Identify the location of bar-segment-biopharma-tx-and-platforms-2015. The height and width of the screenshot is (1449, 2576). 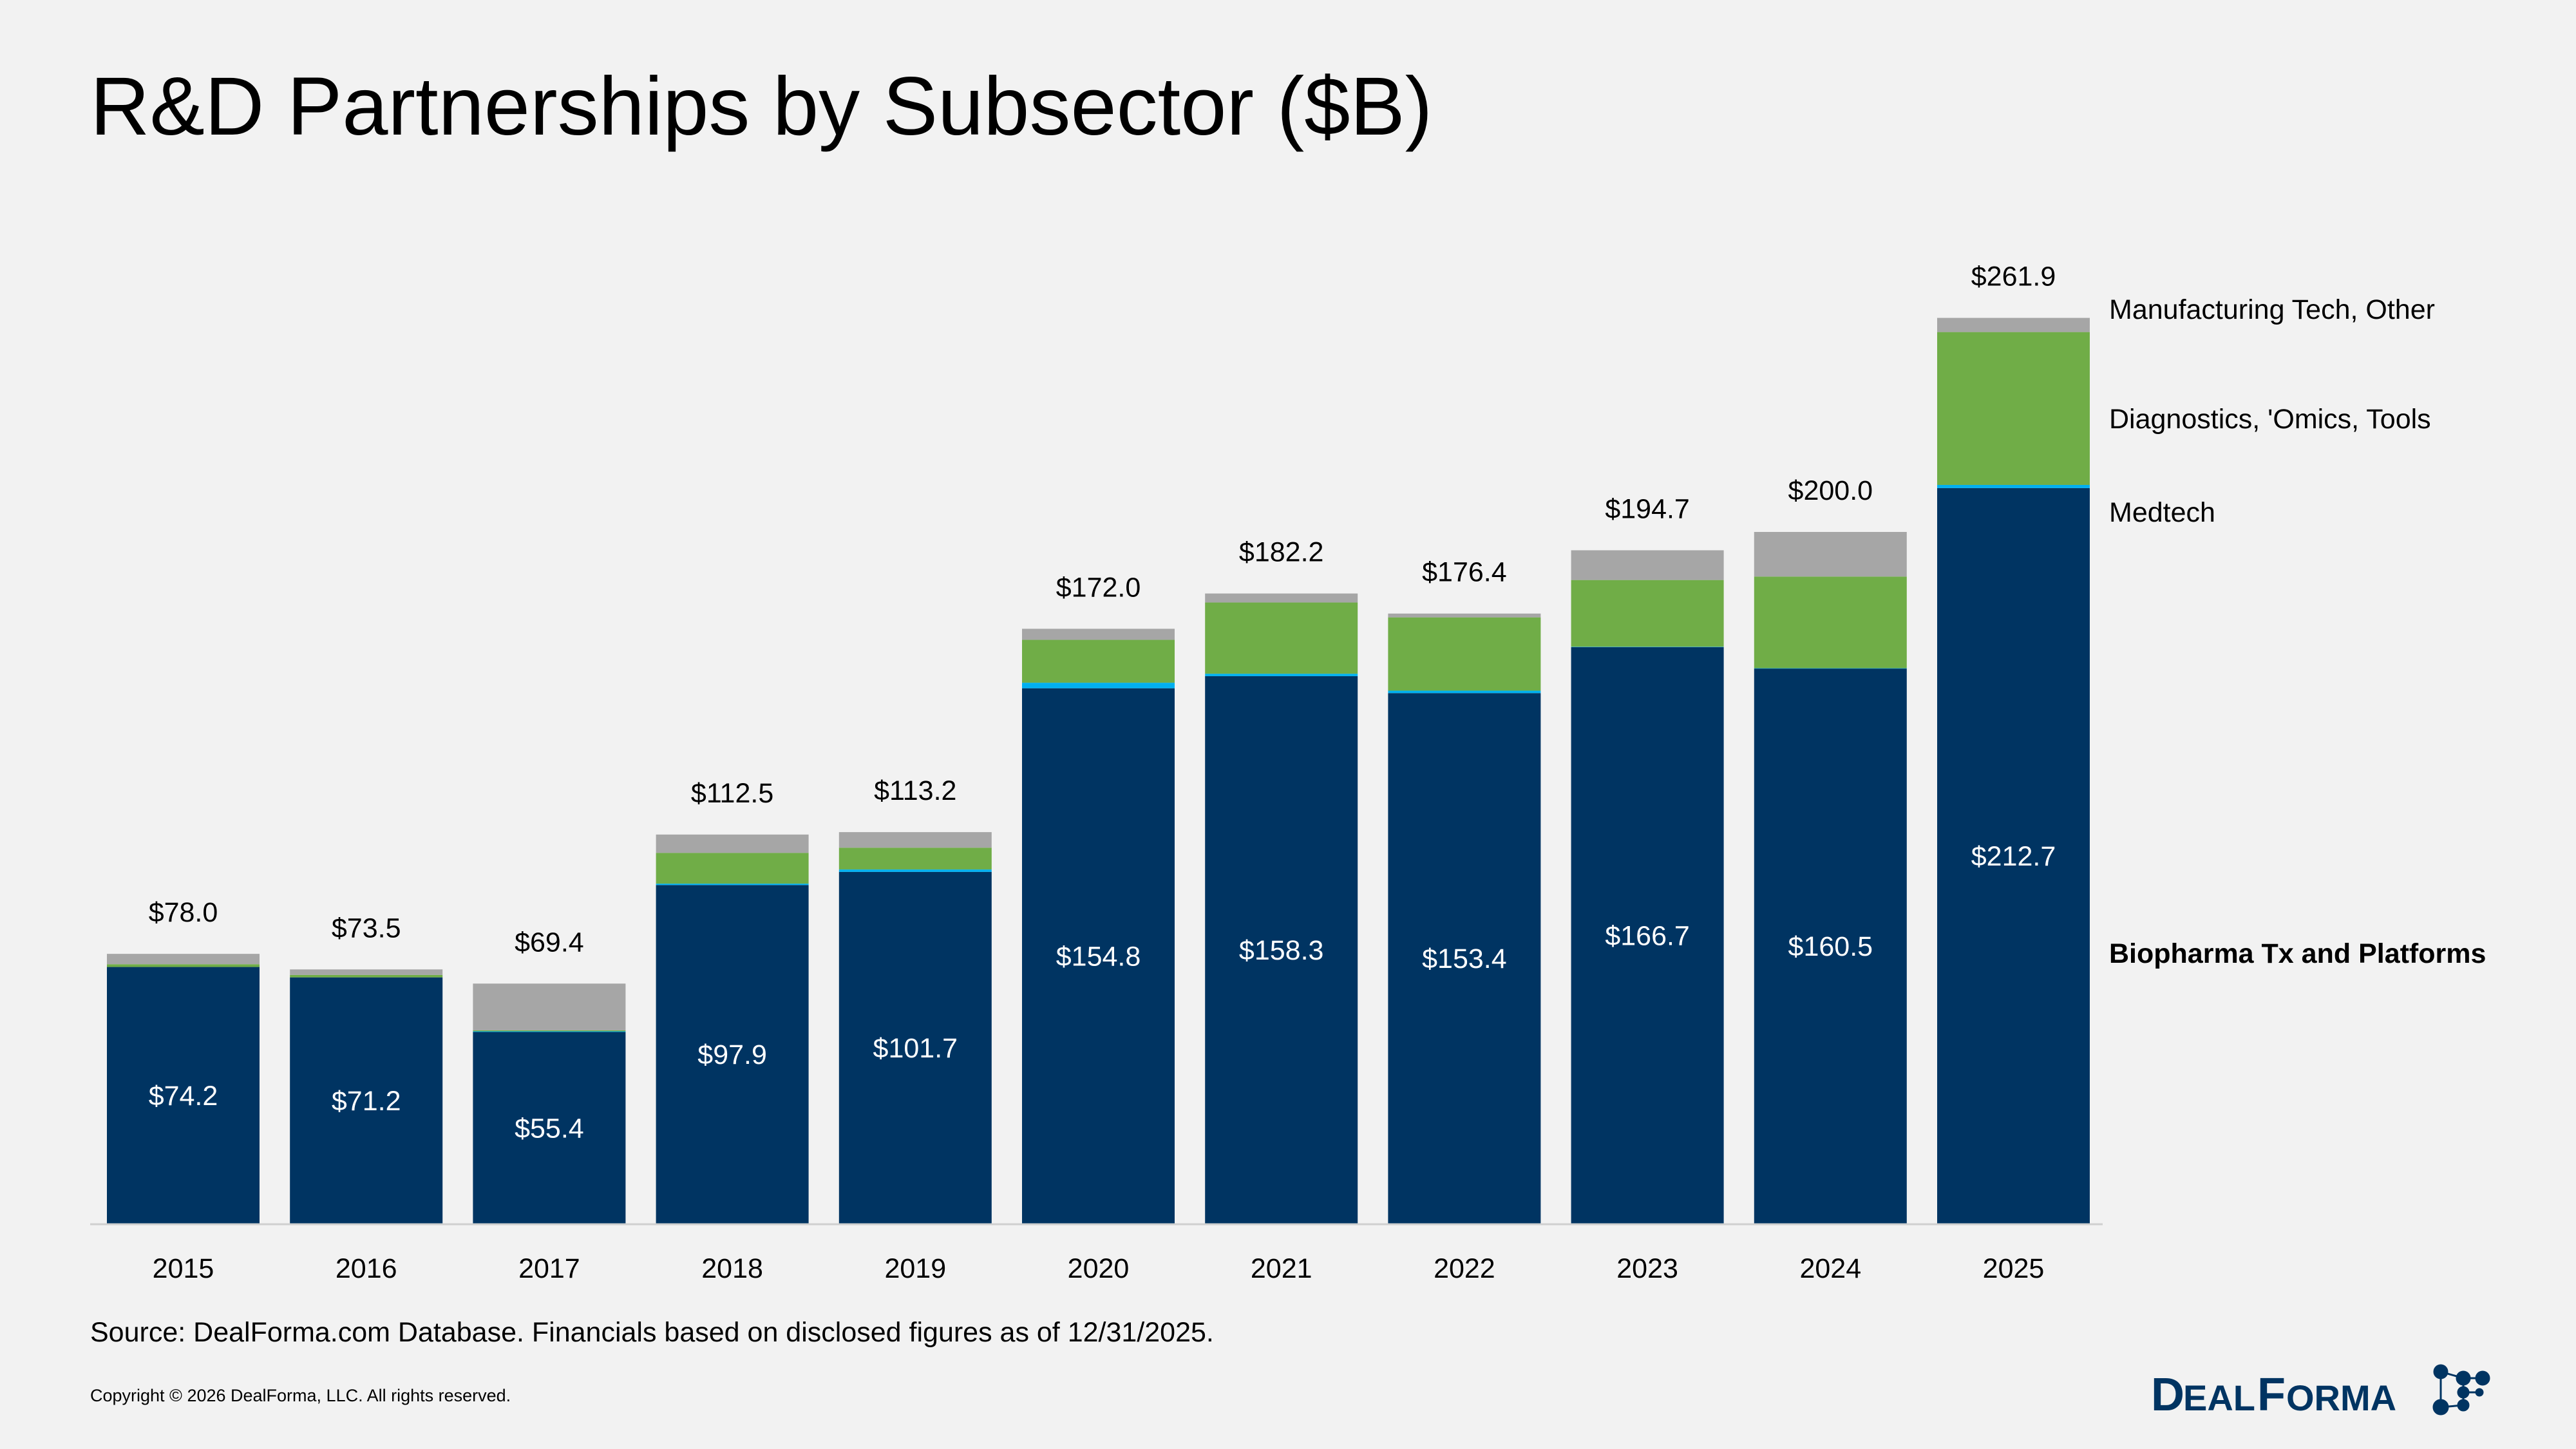
(183, 1095).